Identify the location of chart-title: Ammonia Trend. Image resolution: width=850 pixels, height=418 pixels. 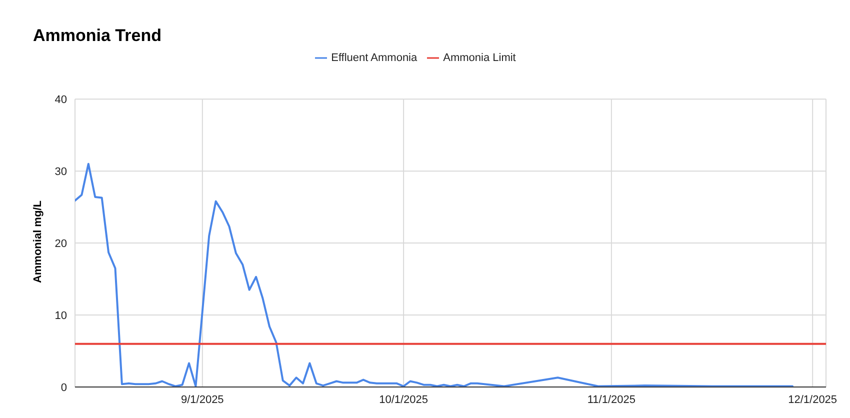
(97, 36).